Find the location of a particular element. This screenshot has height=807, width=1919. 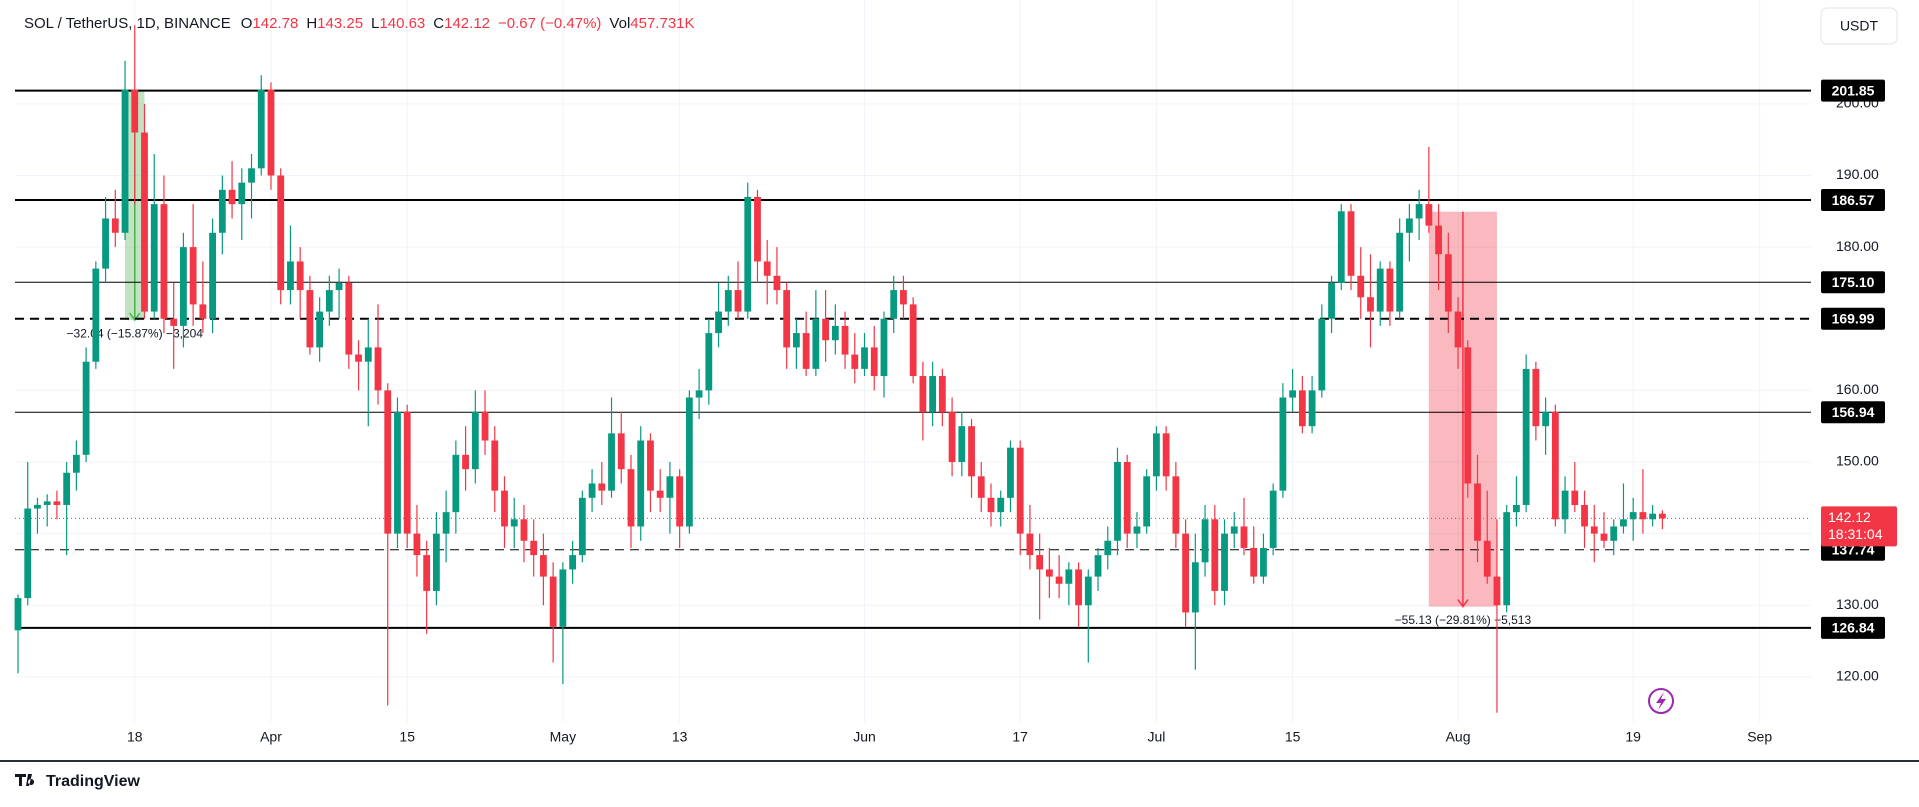

logo-text: TradingView is located at coordinates (93, 781).